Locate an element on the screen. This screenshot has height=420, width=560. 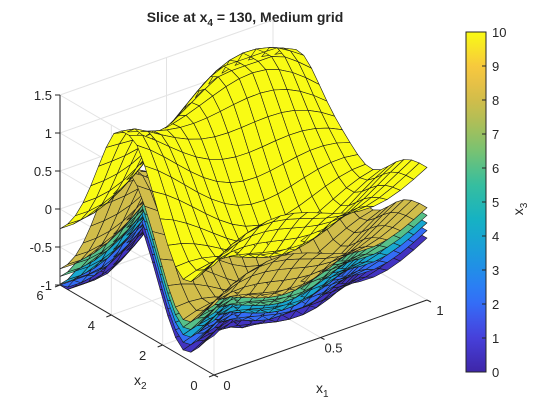
x2-tick-label: 6 is located at coordinates (39, 295).